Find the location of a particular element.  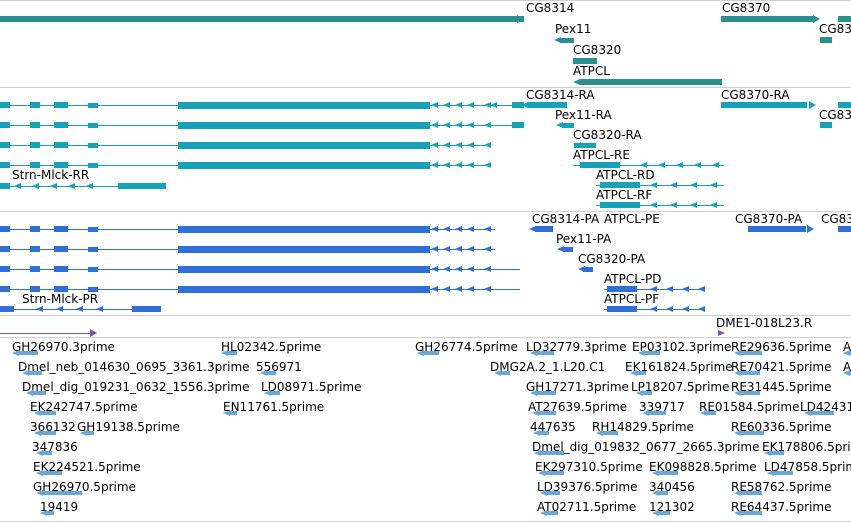

feature-label: AT27639.5prime is located at coordinates (578, 407).